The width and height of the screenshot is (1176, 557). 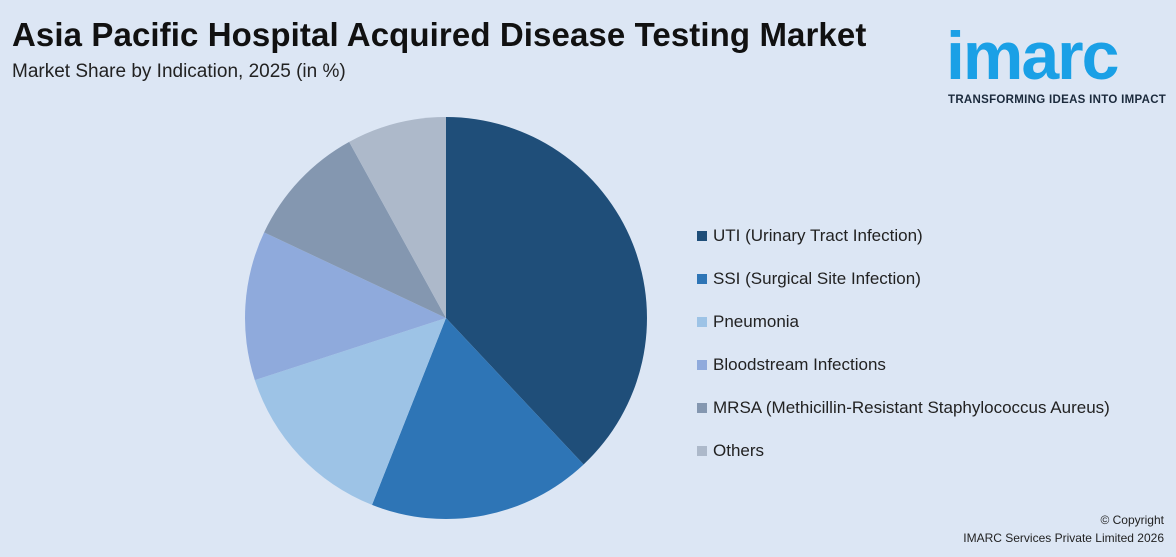 I want to click on legend-label: UTI (Urinary Tract Infection), so click(x=818, y=235).